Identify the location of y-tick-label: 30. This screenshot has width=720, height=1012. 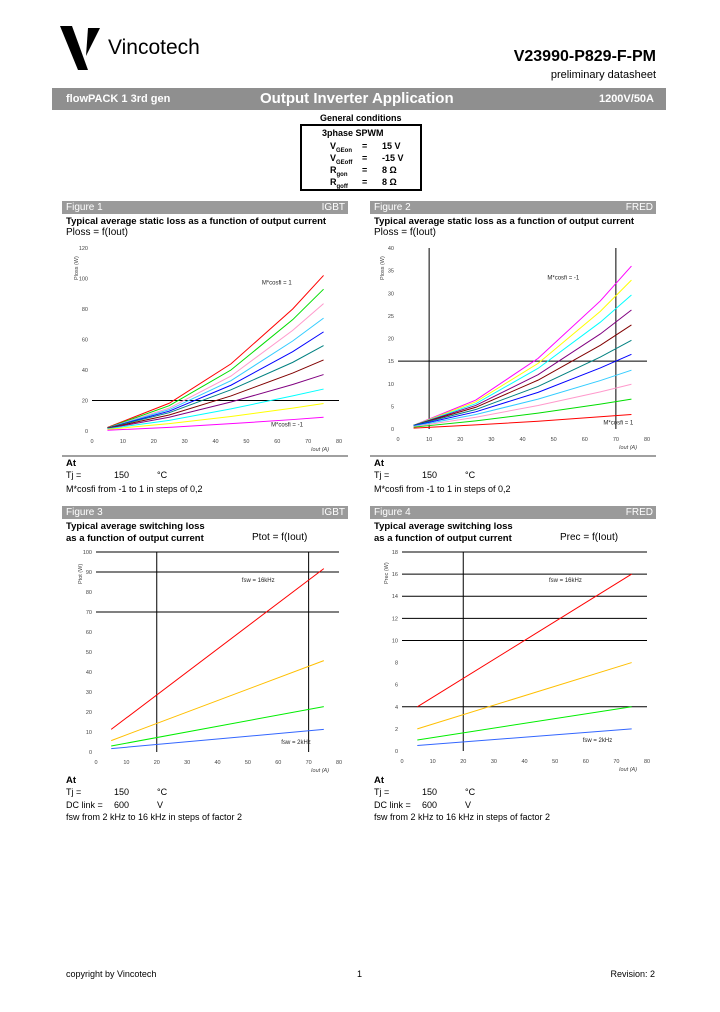
(391, 294).